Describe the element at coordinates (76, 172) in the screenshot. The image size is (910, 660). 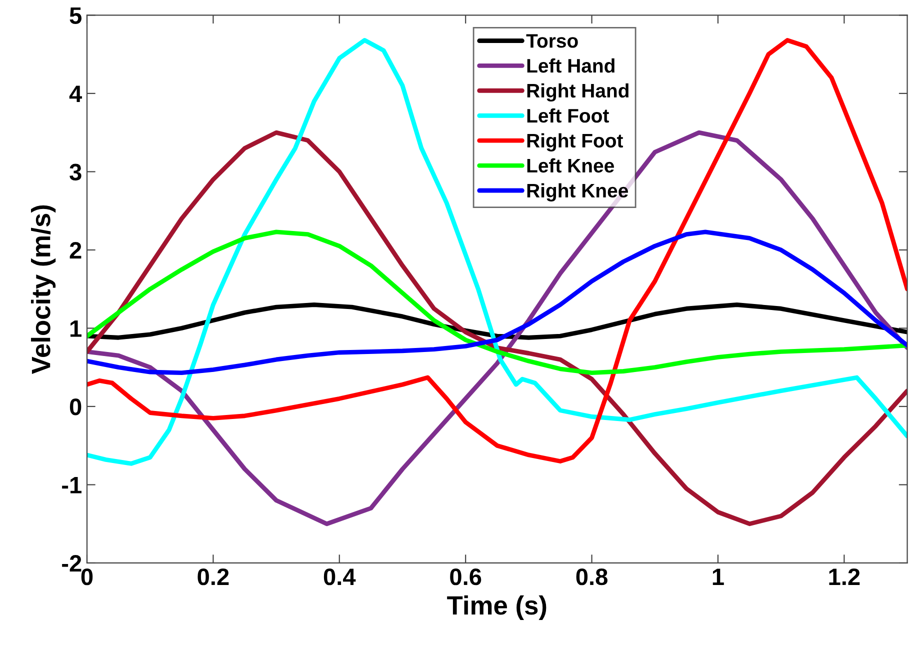
I see `y-tick-label: 3` at that location.